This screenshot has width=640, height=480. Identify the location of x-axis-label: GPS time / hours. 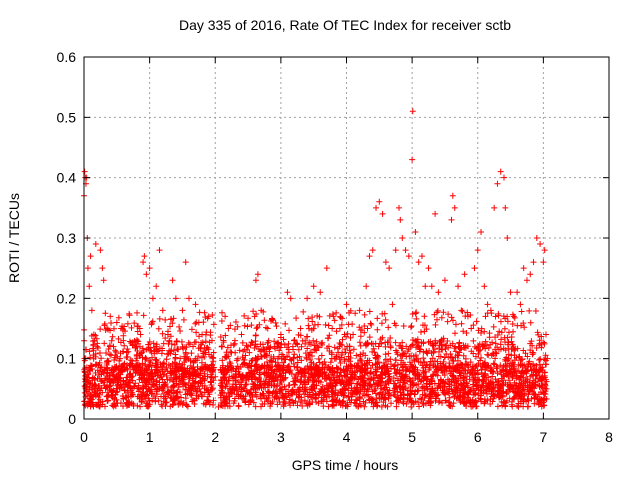
(345, 465).